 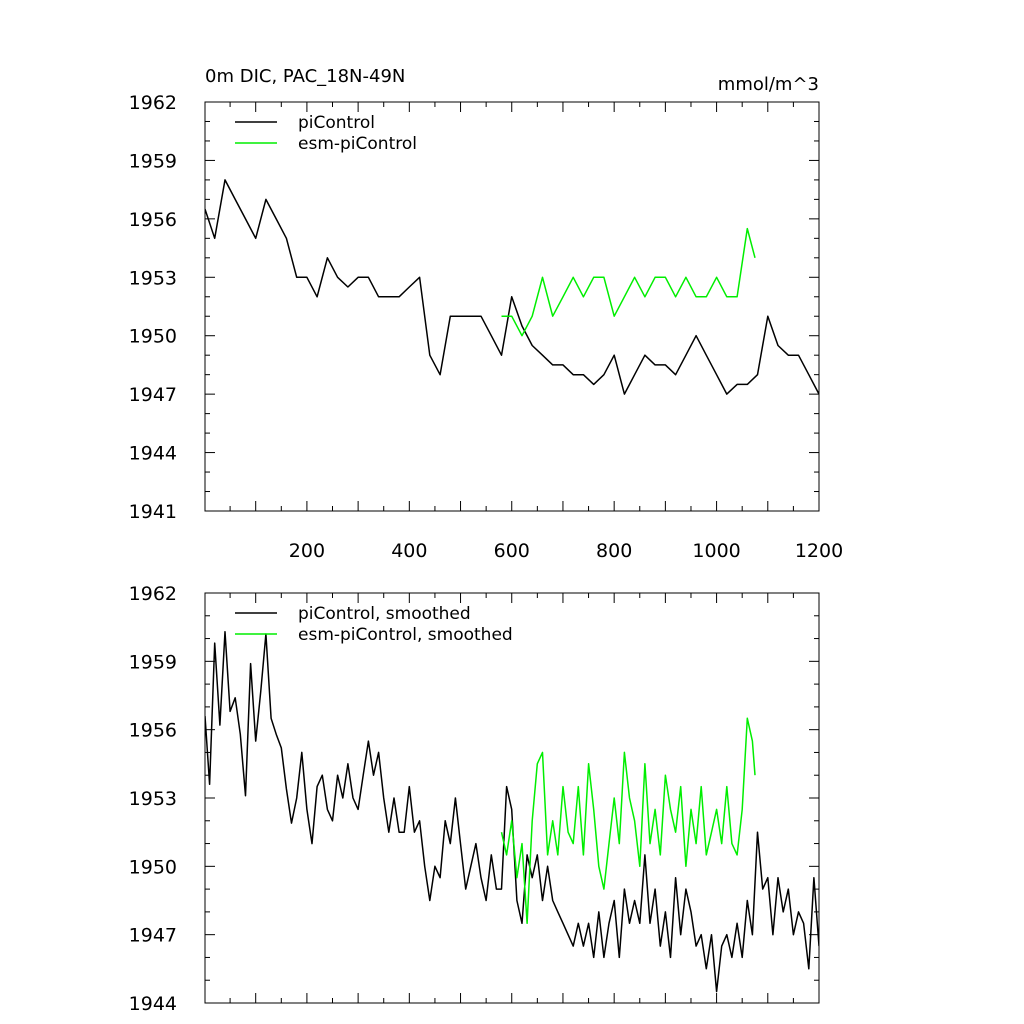 I want to click on legend-label: esm-piControl, so click(x=357, y=144).